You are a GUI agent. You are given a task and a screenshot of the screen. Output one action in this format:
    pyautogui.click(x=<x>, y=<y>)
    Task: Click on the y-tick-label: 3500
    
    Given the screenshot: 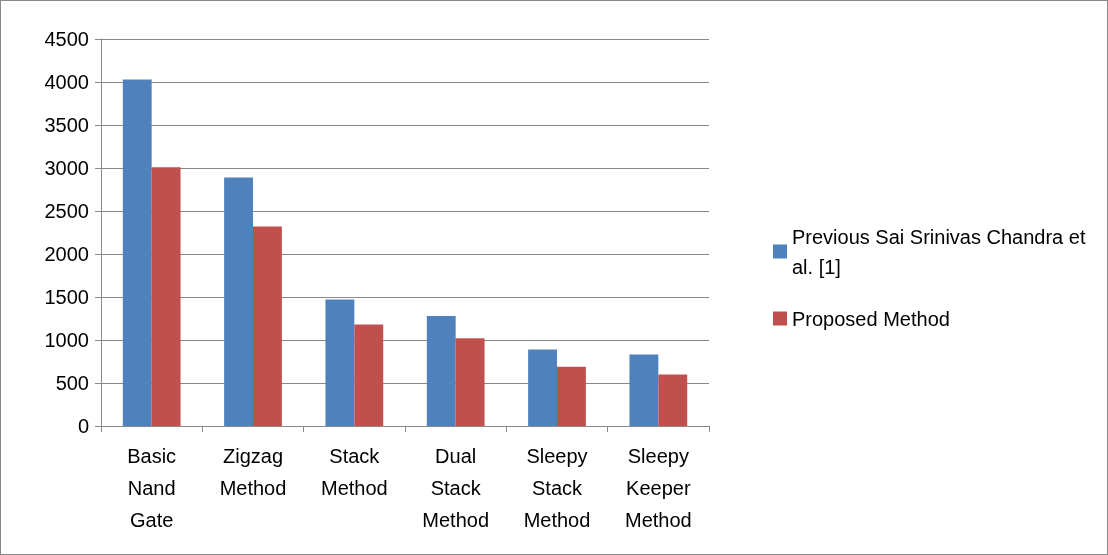 What is the action you would take?
    pyautogui.click(x=66, y=125)
    